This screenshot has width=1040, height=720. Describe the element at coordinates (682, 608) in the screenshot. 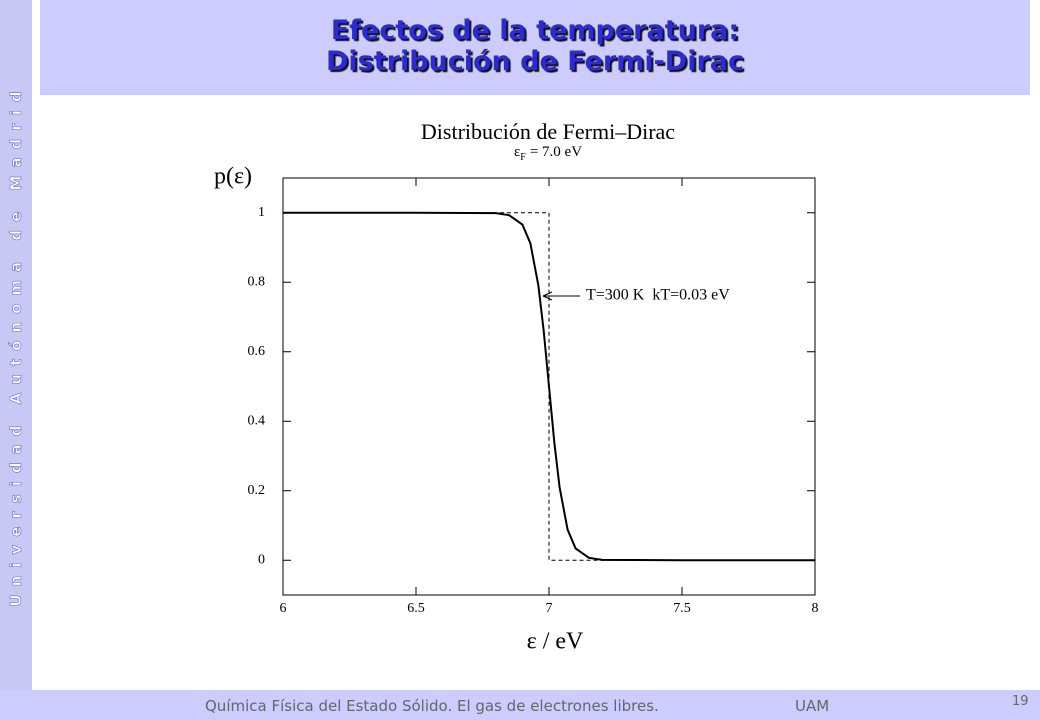

I see `x-tick-label: 7.5` at that location.